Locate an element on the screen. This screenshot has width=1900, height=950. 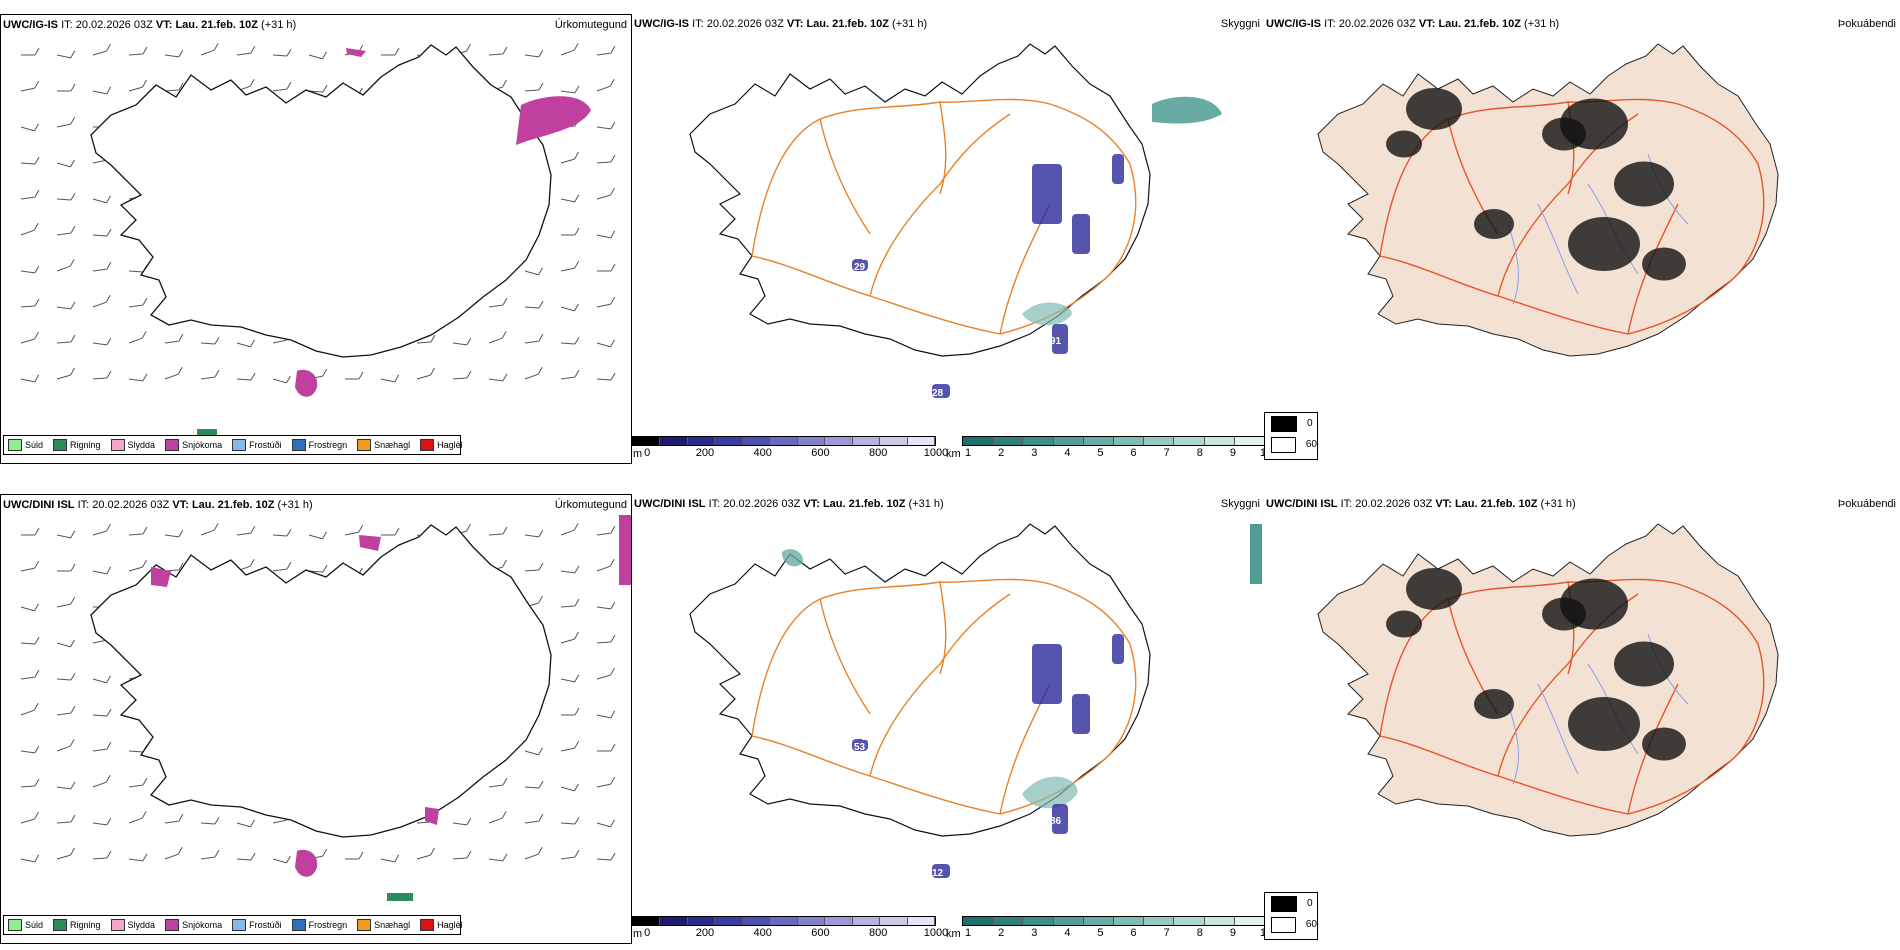
road-network is located at coordinates (944, 216).